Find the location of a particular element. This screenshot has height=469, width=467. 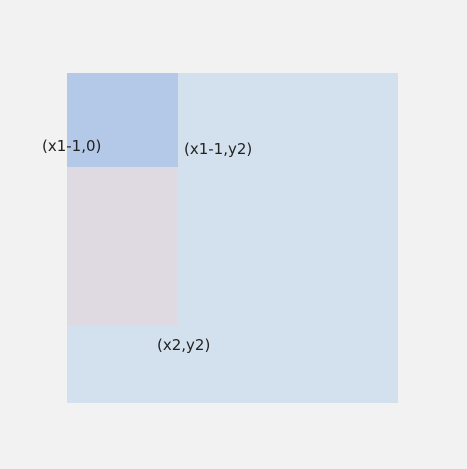

point-label-x1-minus-1-0: (x1-1,0) is located at coordinates (72, 146).